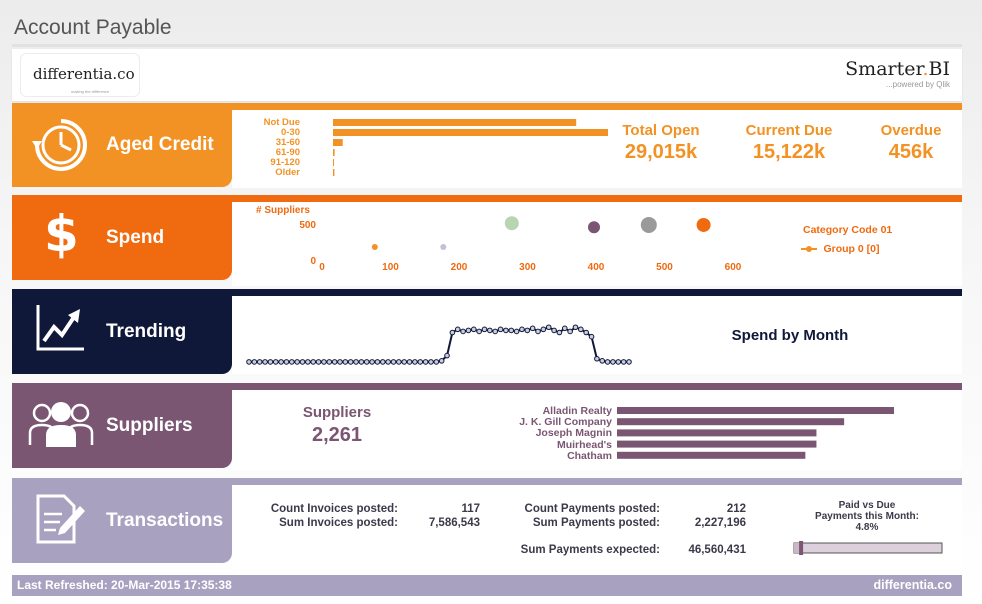  What do you see at coordinates (122, 237) in the screenshot?
I see `spend-tile: $ Spend` at bounding box center [122, 237].